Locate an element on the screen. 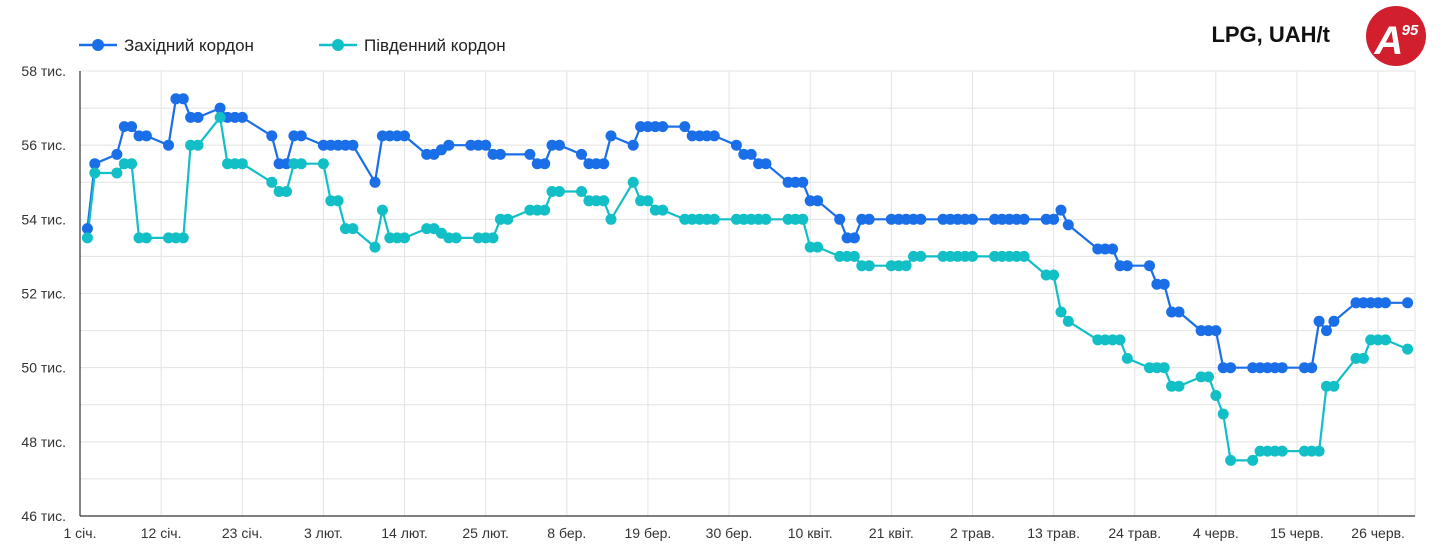 The image size is (1453, 554). legend-item-south: Південний кордон is located at coordinates (412, 45).